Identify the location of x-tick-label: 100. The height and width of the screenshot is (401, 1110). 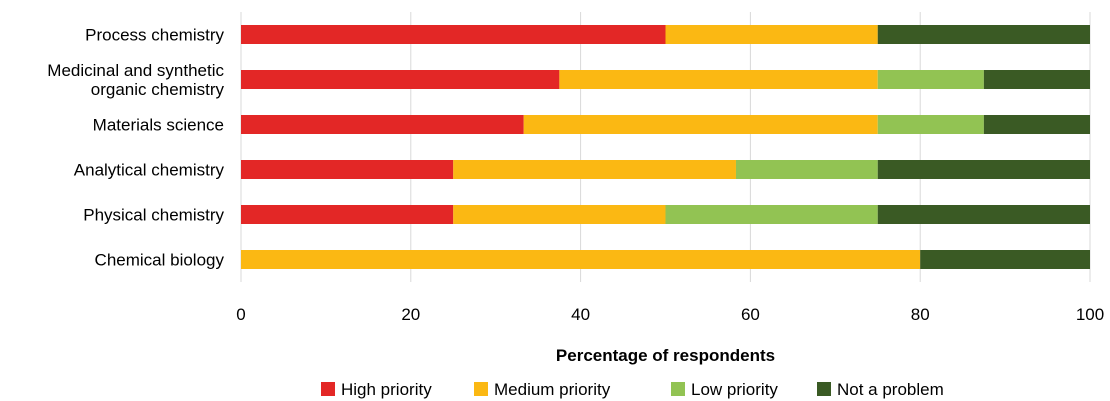
(1090, 314).